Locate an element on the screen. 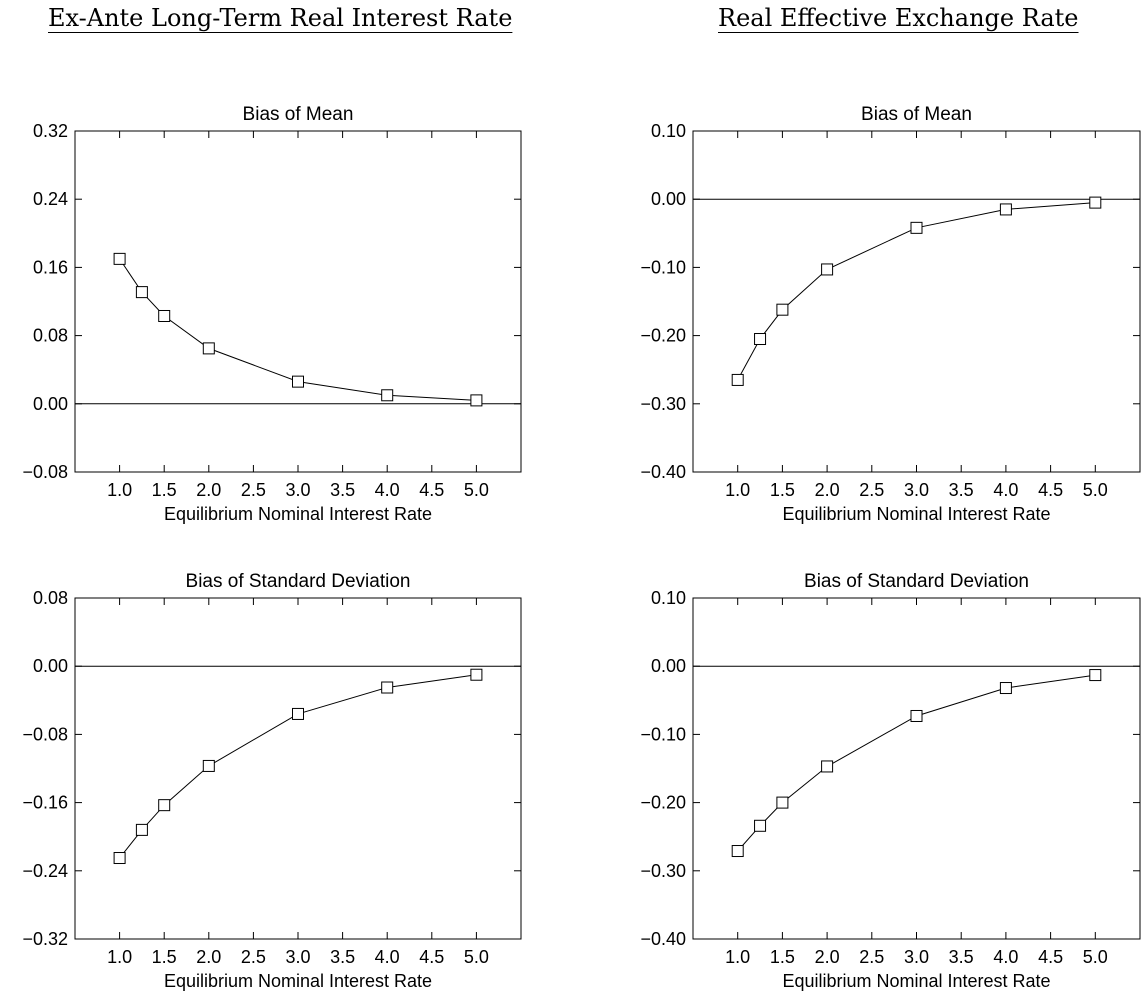 This screenshot has height=996, width=1145. heading-real-effective-exchange-rate: Real Effective Exchange Rate is located at coordinates (898, 18).